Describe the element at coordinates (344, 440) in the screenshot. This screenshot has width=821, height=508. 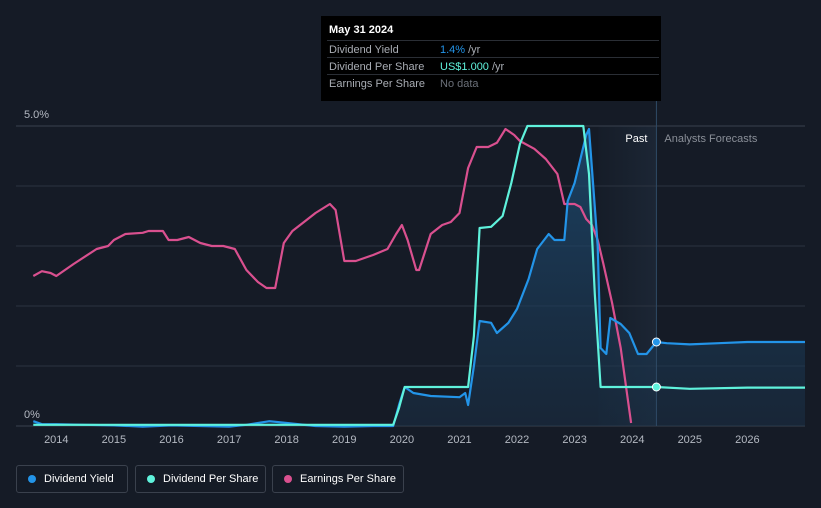
I see `x-tick-label: 2019` at that location.